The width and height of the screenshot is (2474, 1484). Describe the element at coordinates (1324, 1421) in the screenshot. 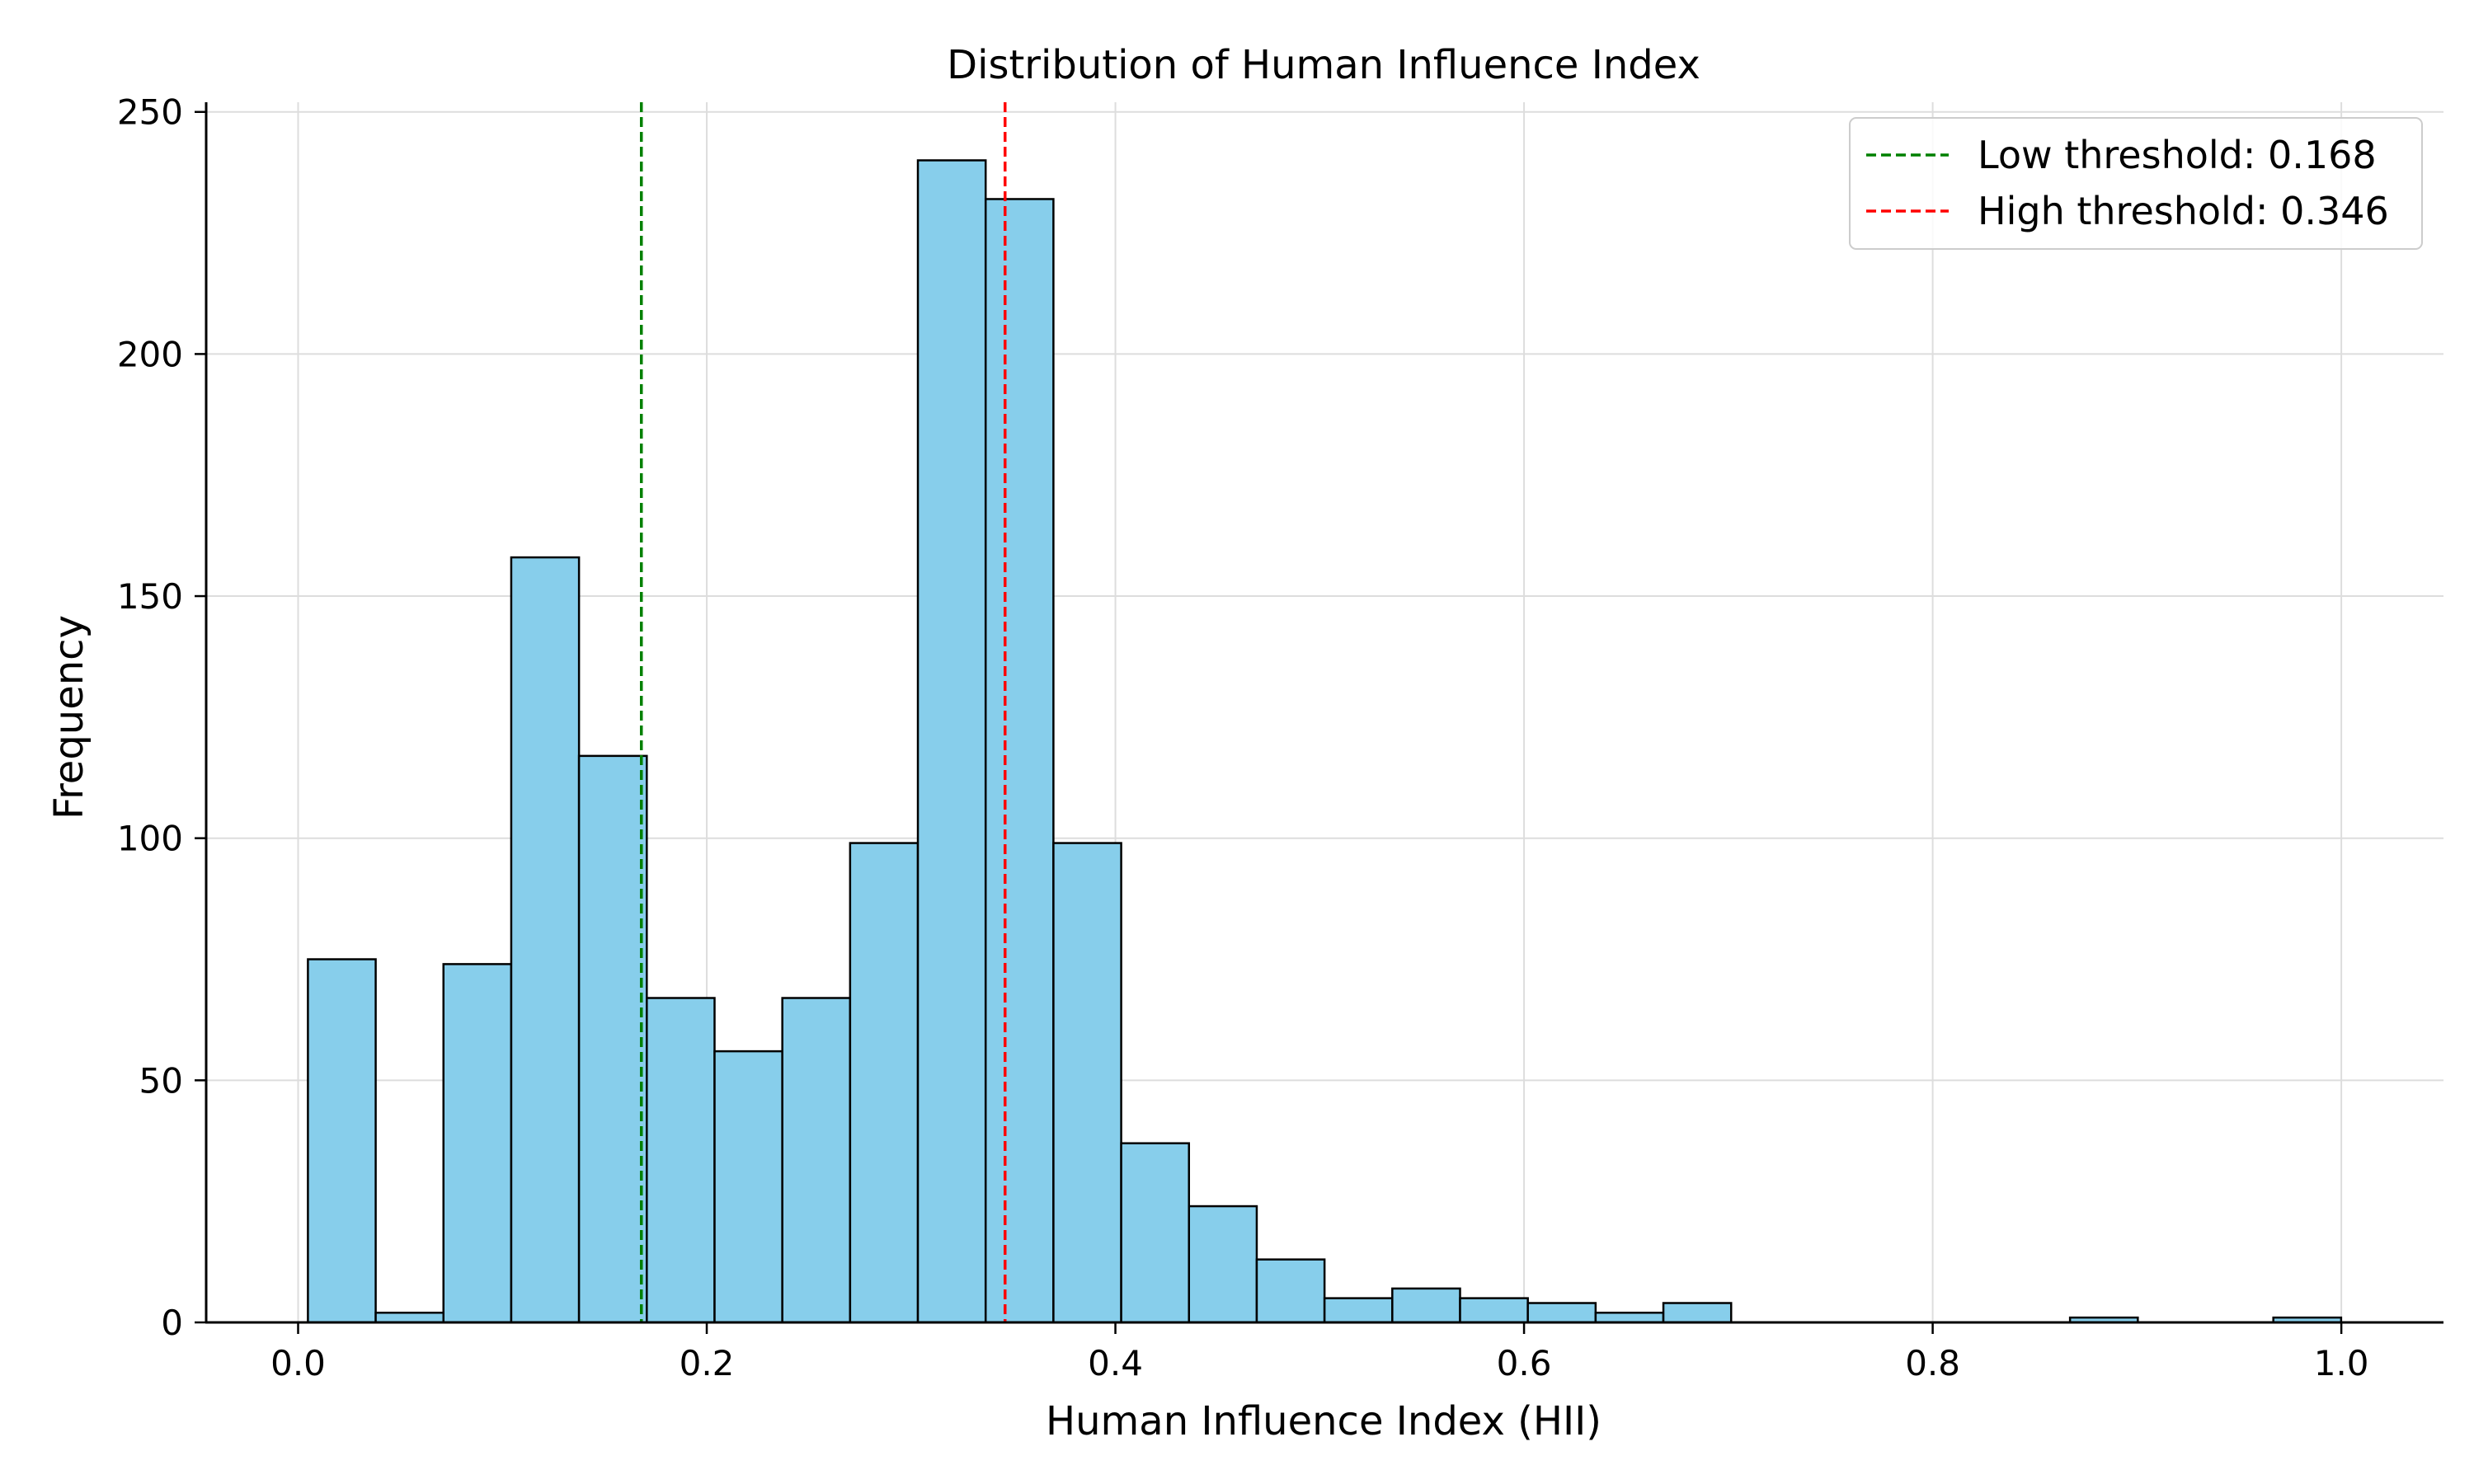

I see `x-axis-title: Human Influence Index (HII)` at that location.